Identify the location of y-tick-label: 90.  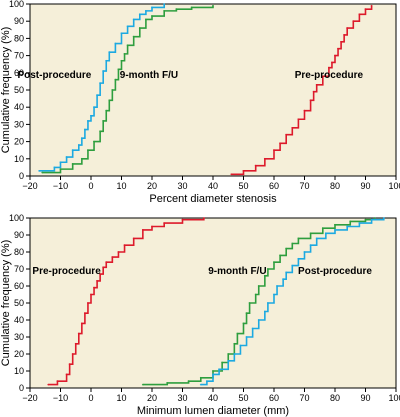
(19, 21).